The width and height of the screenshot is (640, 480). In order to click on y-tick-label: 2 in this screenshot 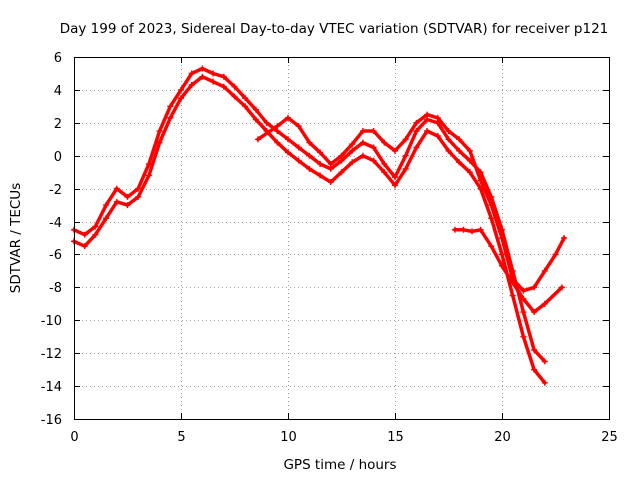, I will do `click(58, 124)`.